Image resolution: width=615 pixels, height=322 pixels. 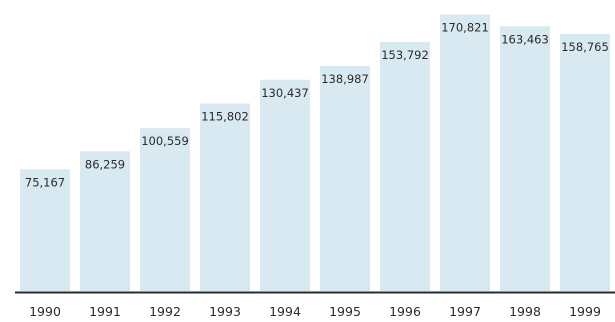 I want to click on bar-1990, so click(x=45, y=230).